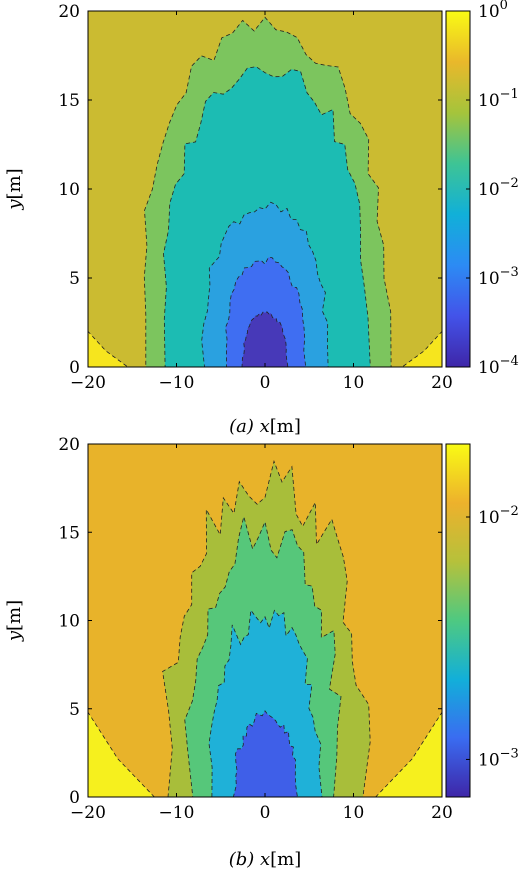 The height and width of the screenshot is (872, 528). What do you see at coordinates (458, 620) in the screenshot?
I see `colorbar` at bounding box center [458, 620].